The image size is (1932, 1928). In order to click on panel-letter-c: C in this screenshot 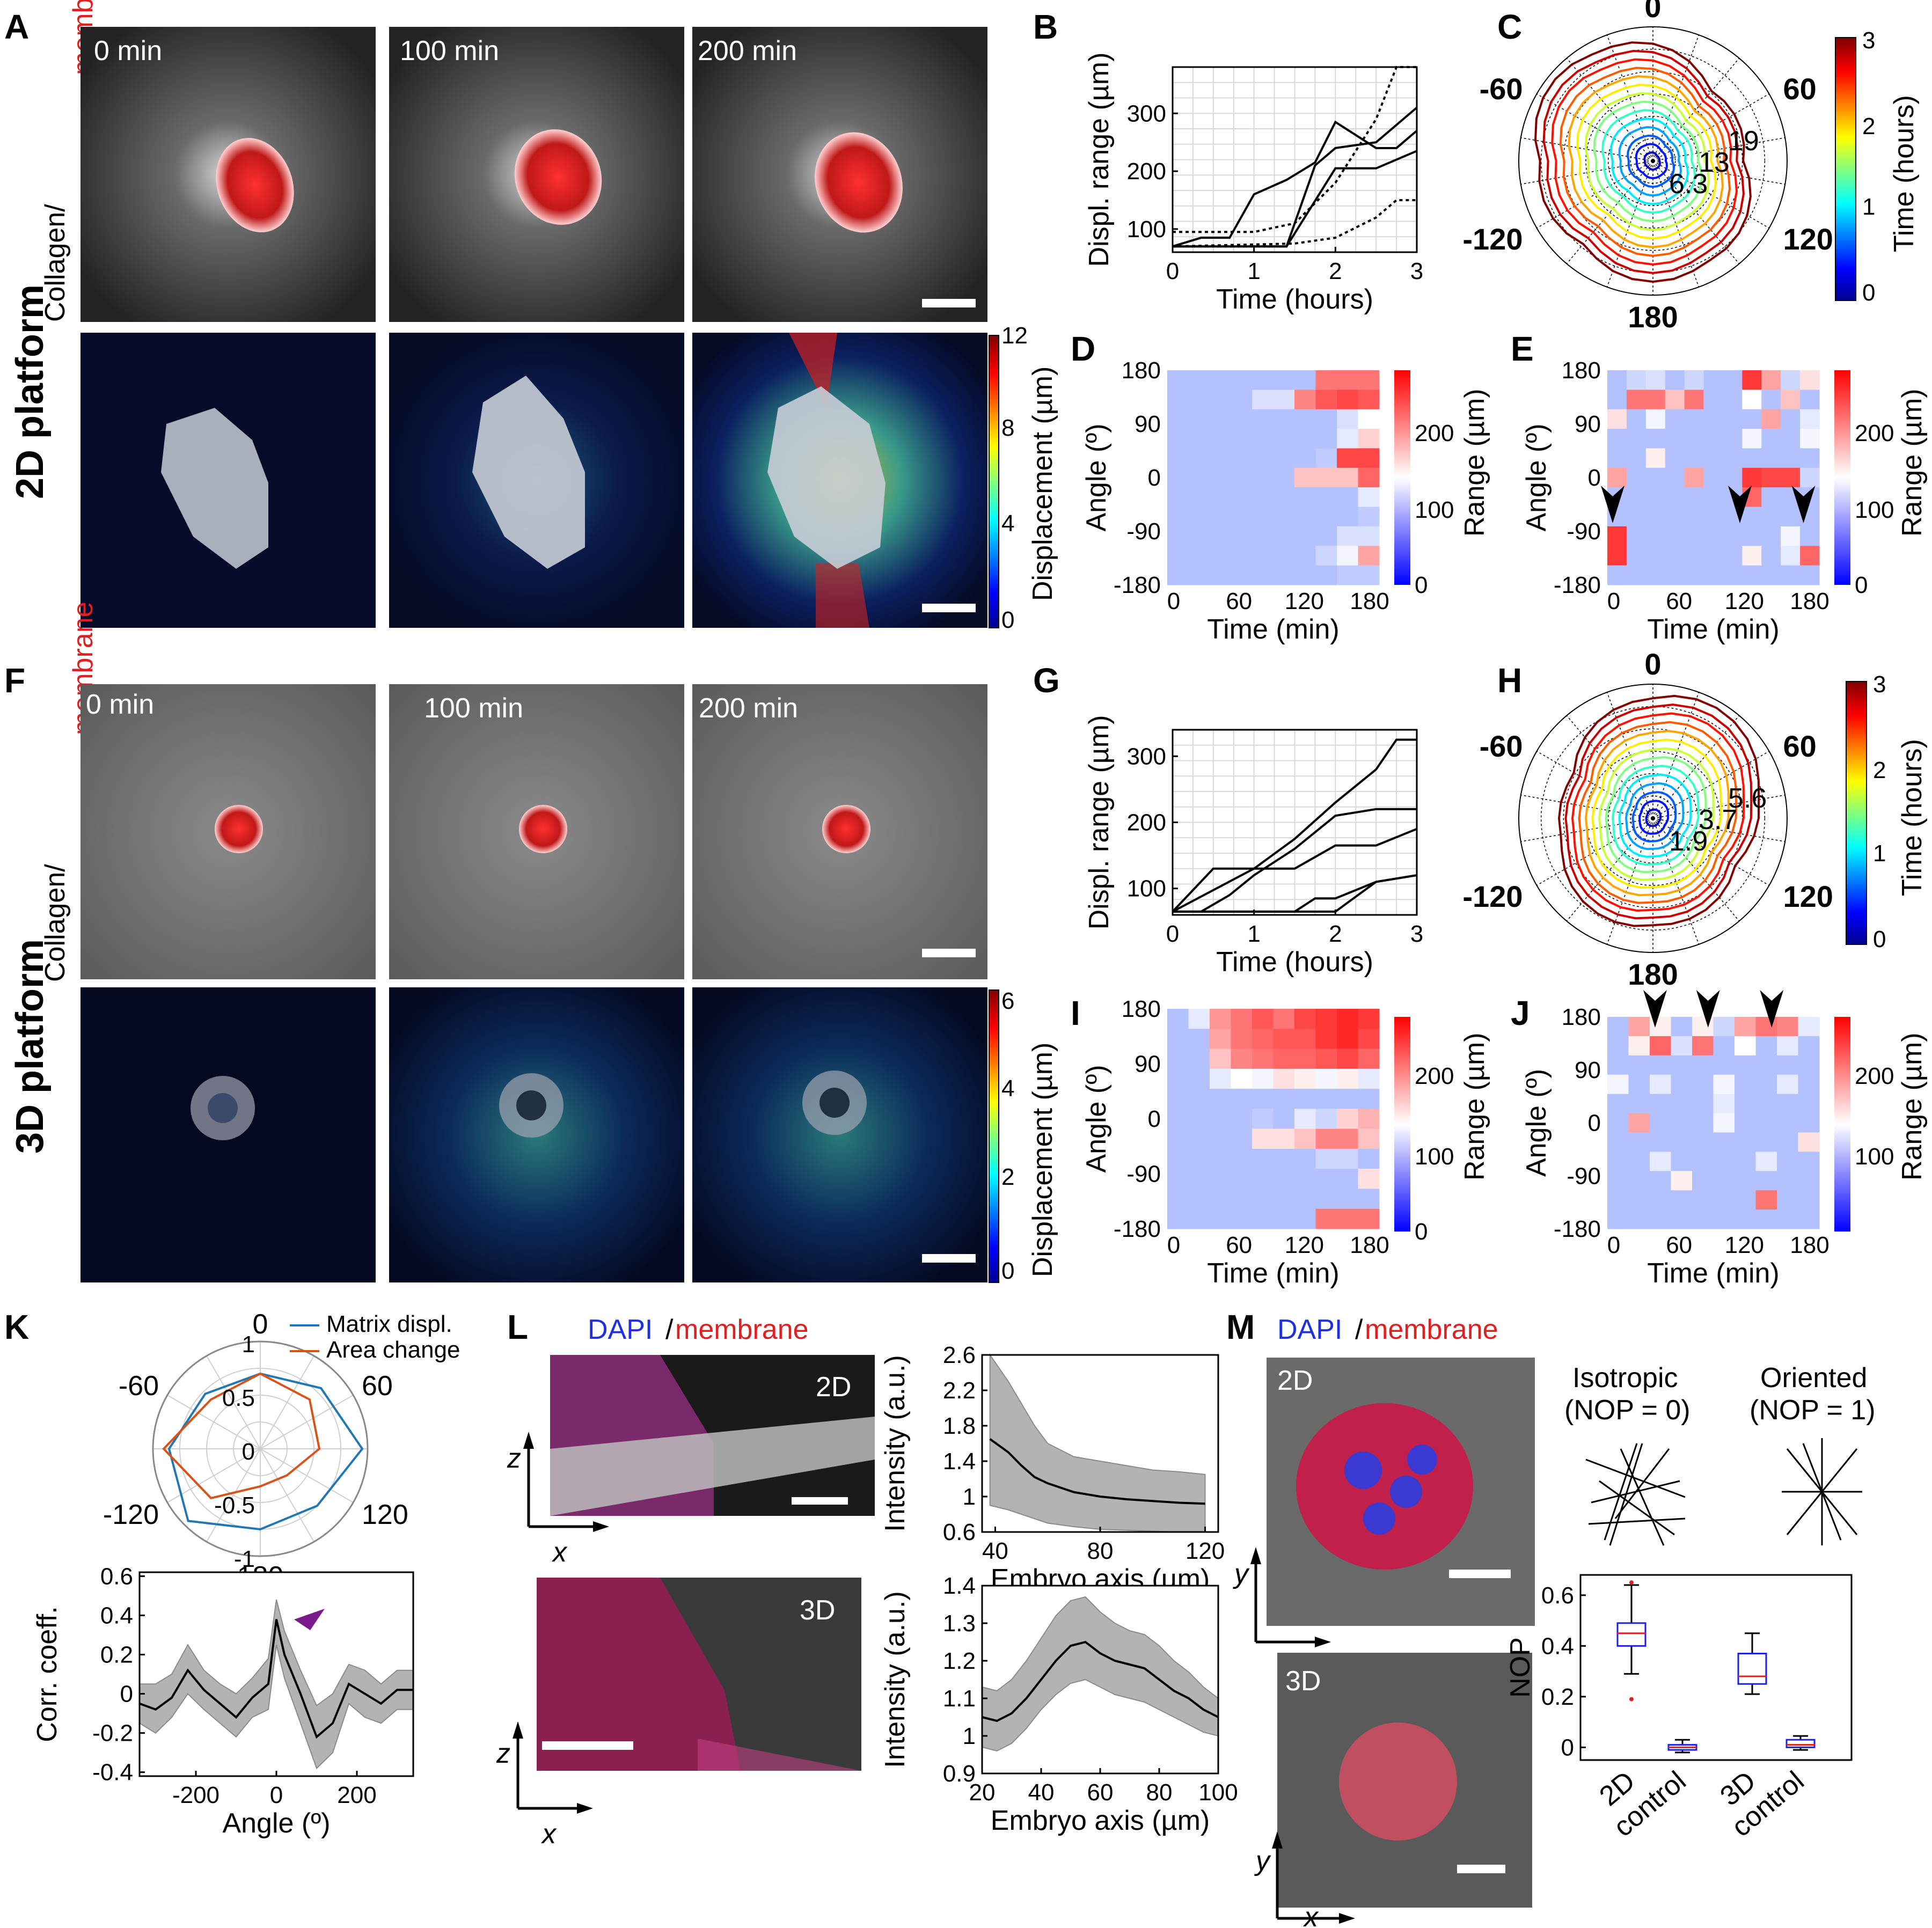, I will do `click(1509, 27)`.